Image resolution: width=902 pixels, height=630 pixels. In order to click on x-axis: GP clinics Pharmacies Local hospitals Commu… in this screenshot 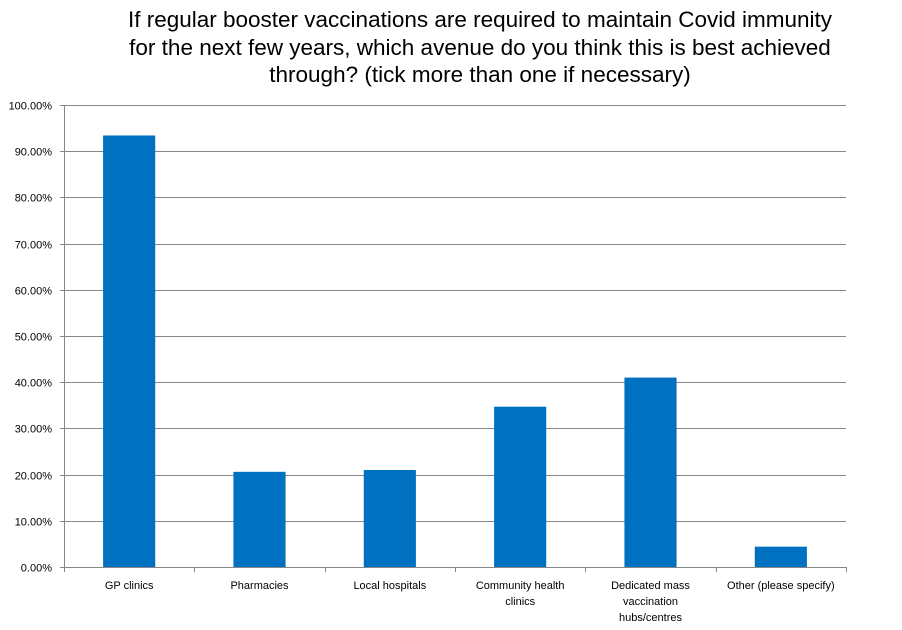, I will do `click(455, 595)`.